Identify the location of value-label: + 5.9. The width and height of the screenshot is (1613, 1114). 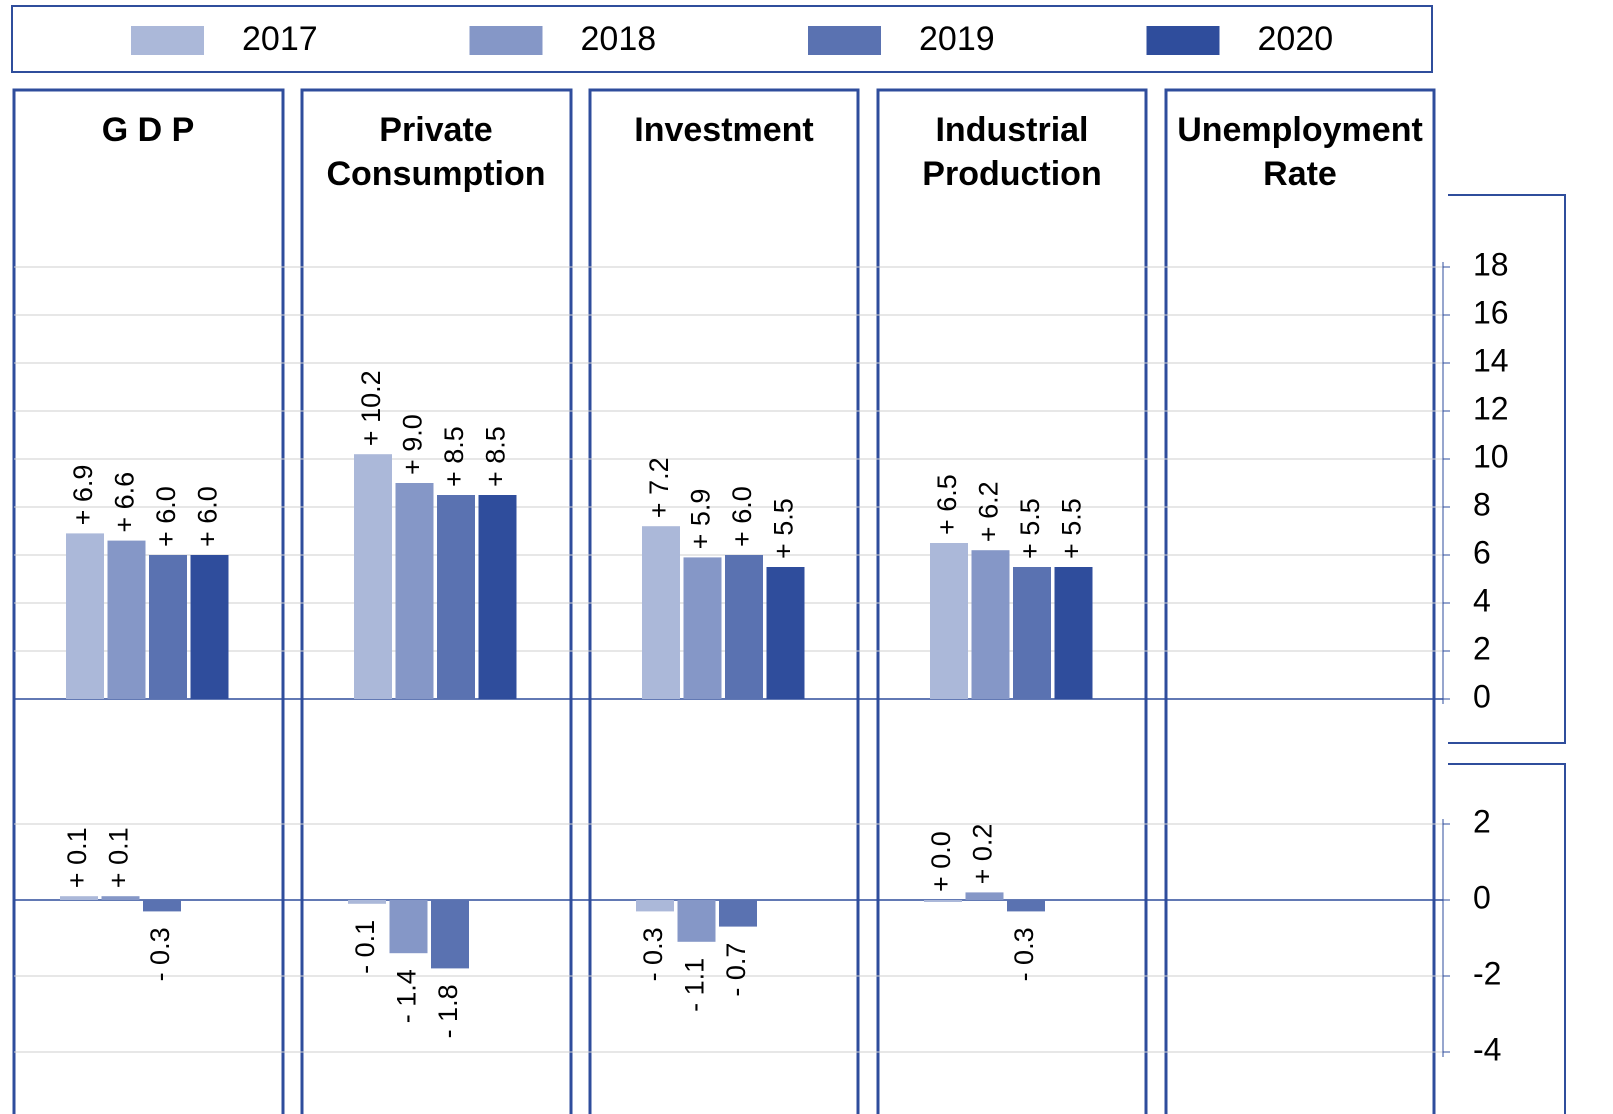
(701, 519).